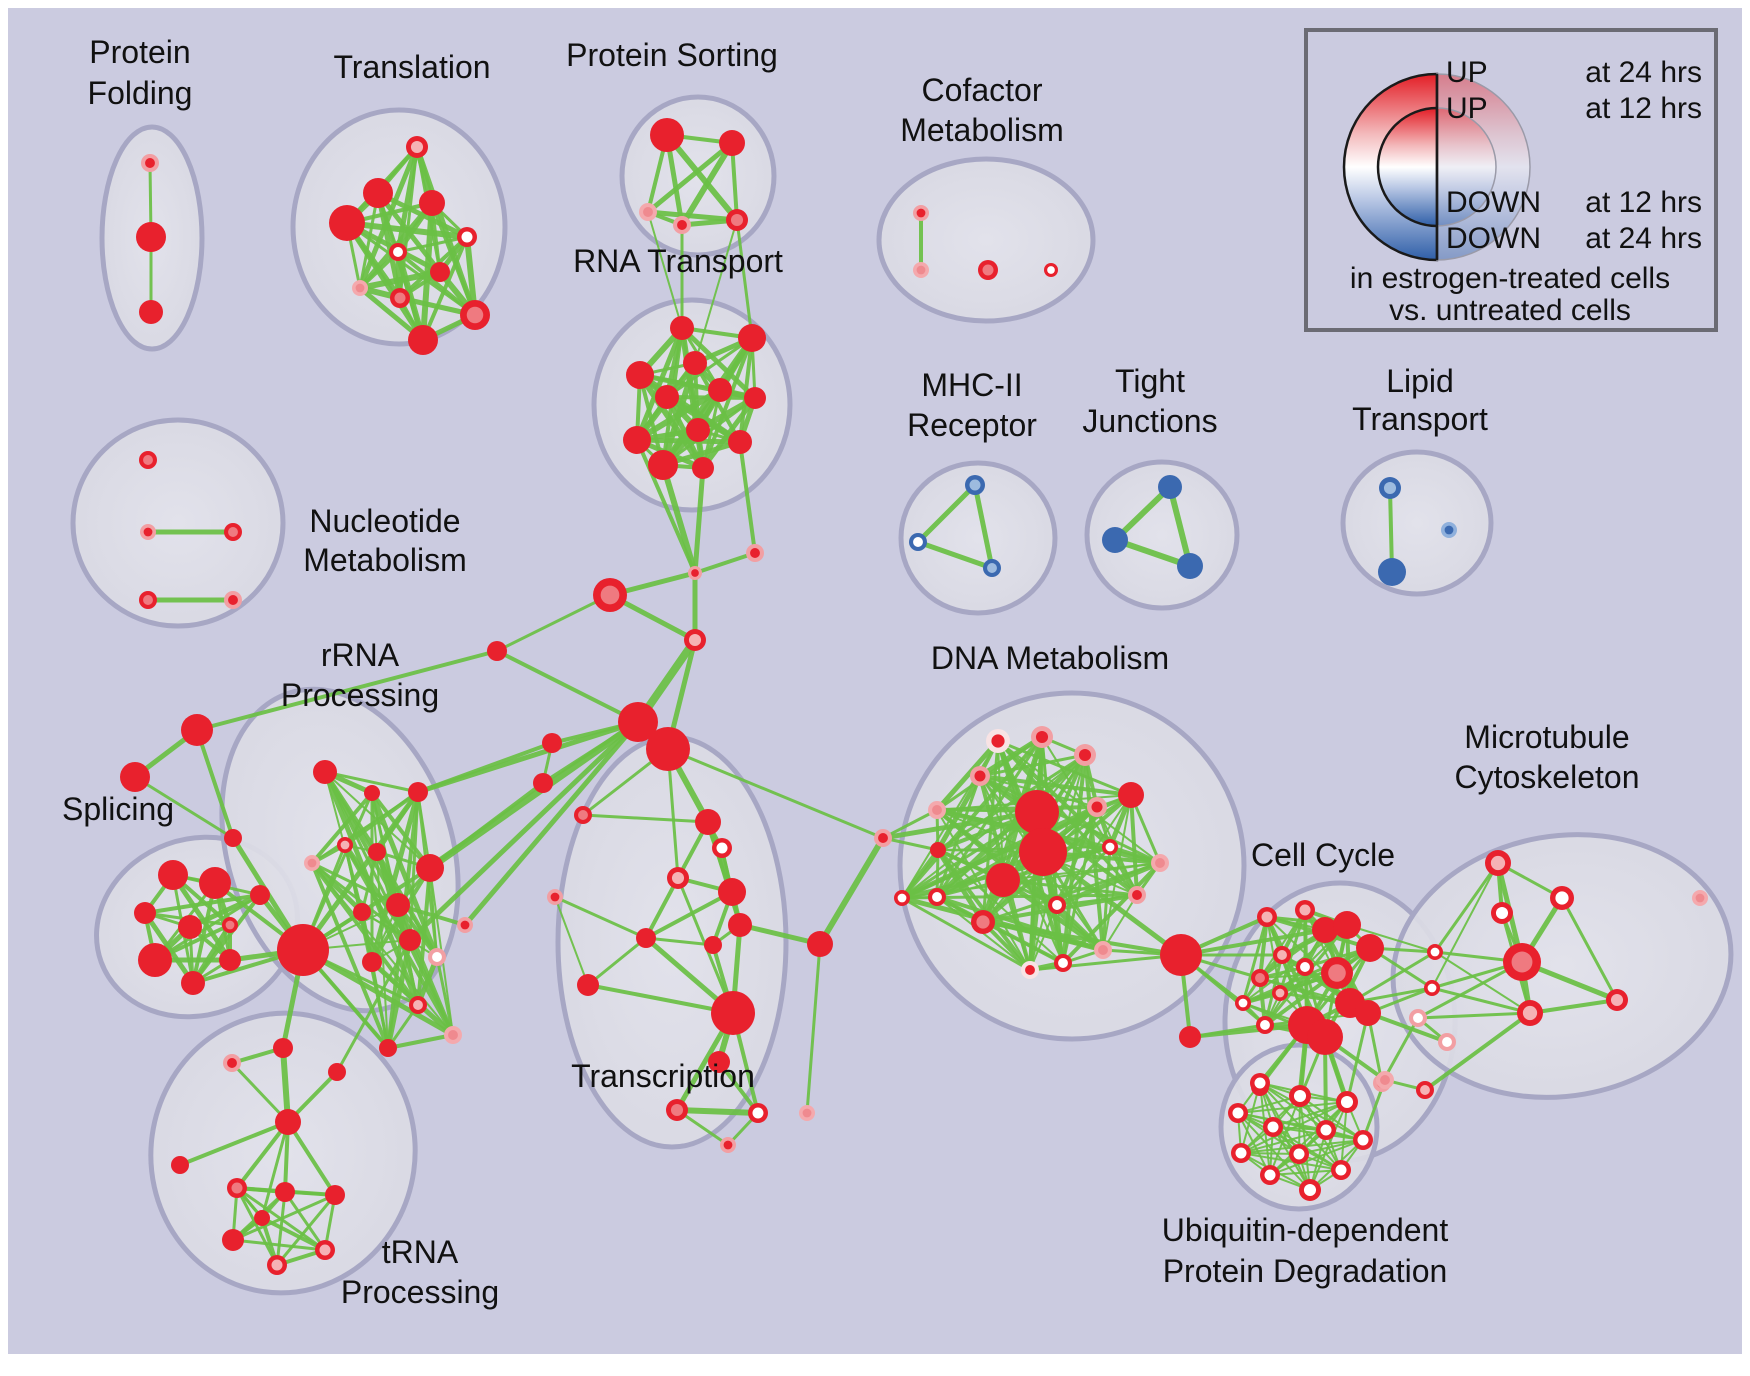 This screenshot has width=1750, height=1376. Describe the element at coordinates (1037, 812) in the screenshot. I see `gene-node-db1` at that location.